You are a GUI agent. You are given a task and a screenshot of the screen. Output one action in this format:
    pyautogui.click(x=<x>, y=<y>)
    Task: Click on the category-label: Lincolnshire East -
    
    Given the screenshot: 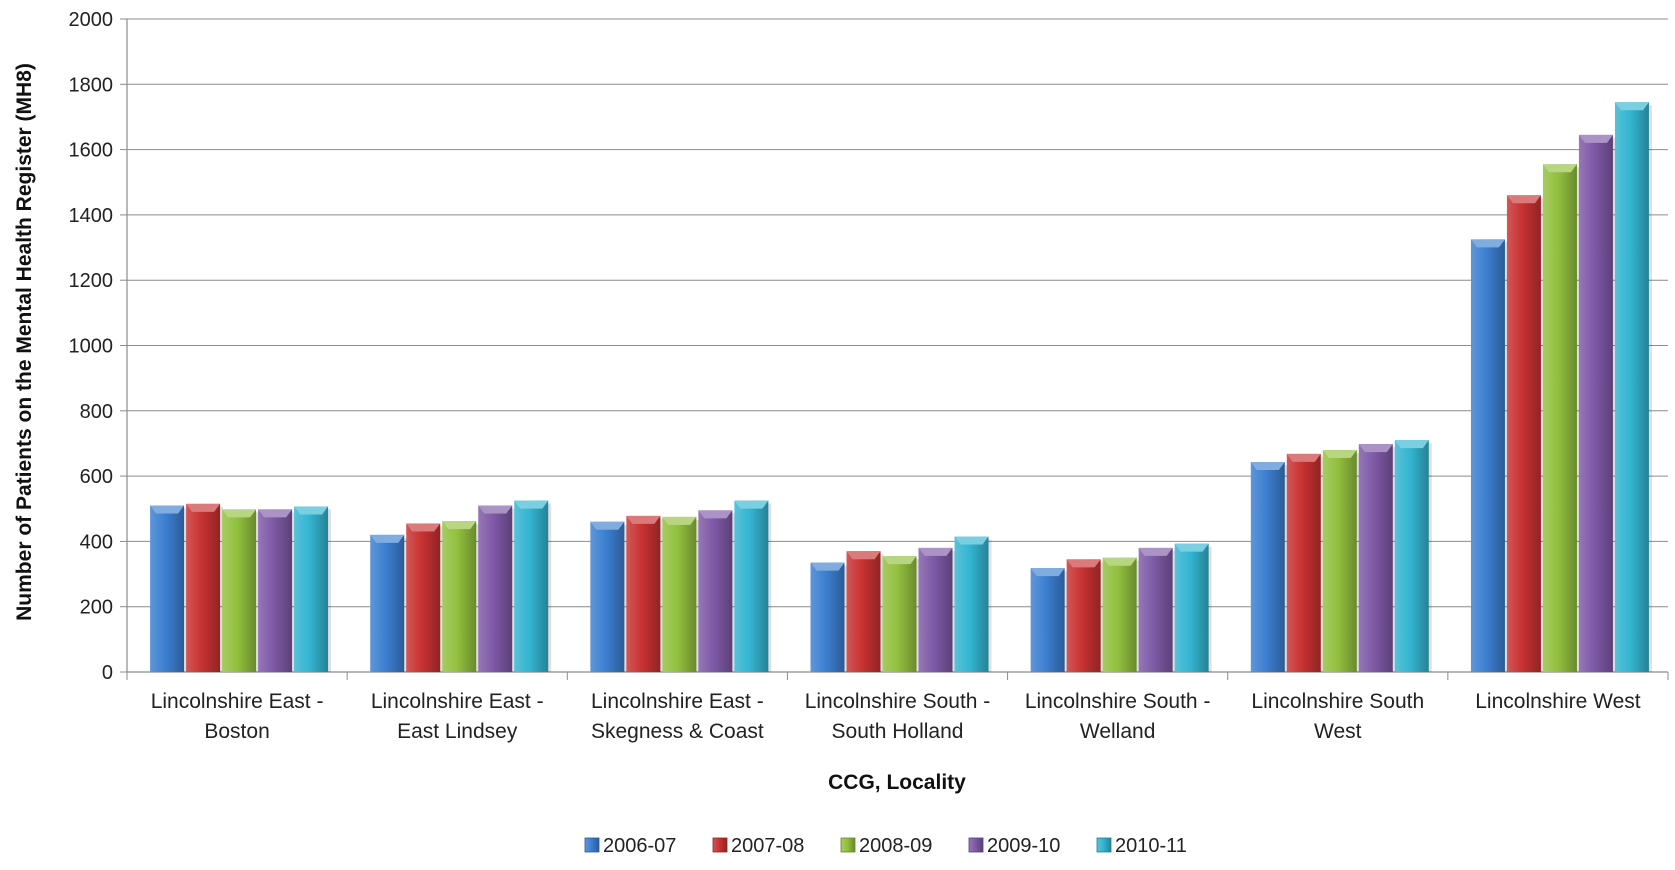 What is the action you would take?
    pyautogui.click(x=677, y=701)
    